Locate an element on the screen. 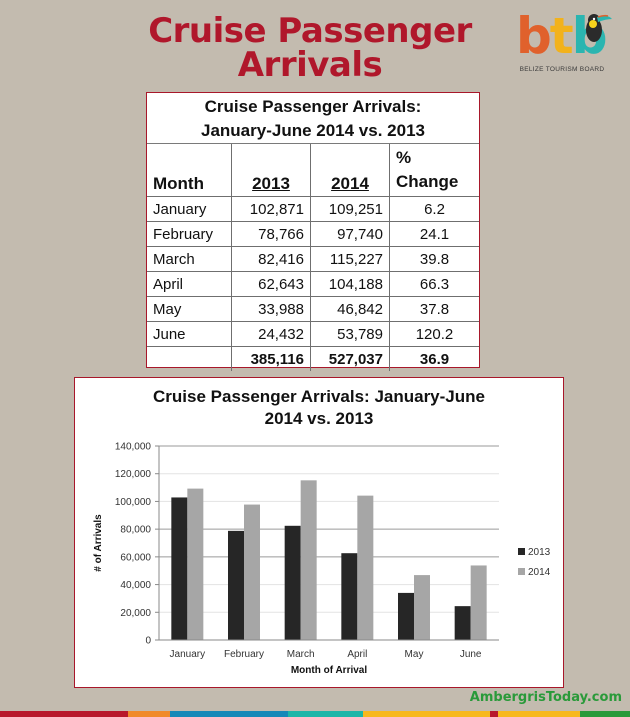  cell-2013: 33,988 is located at coordinates (271, 309).